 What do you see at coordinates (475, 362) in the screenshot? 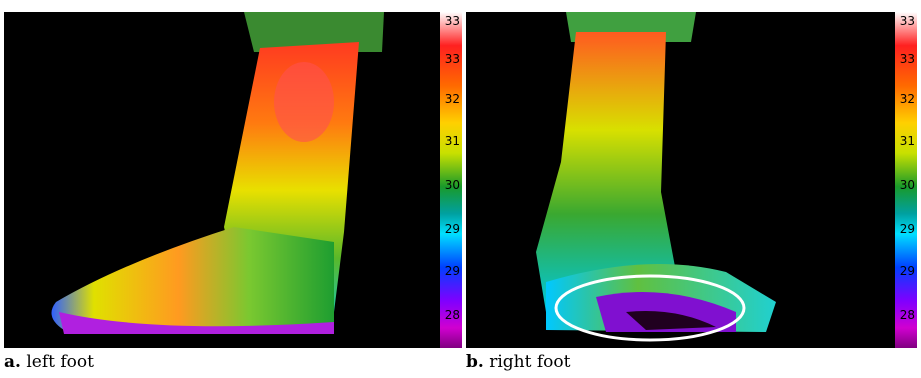
I see `caption-letter: b.` at bounding box center [475, 362].